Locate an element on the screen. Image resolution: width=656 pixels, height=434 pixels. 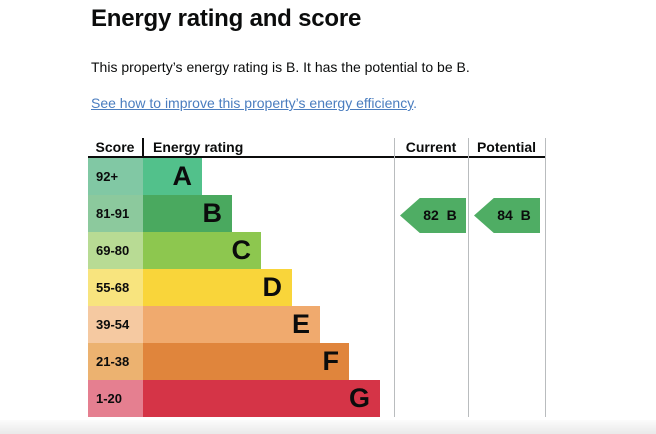
score-range-label: 92+ is located at coordinates (115, 176).